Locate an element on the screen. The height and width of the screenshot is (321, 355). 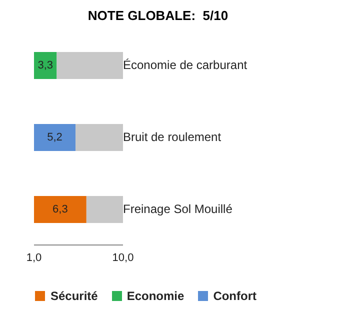
y-tick-label: Bruit de roulement is located at coordinates (172, 137).